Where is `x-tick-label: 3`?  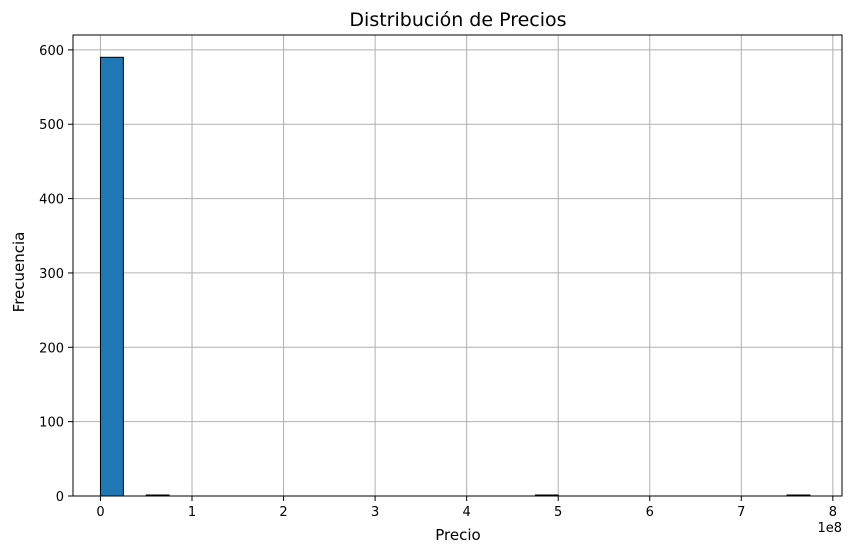 x-tick-label: 3 is located at coordinates (375, 512).